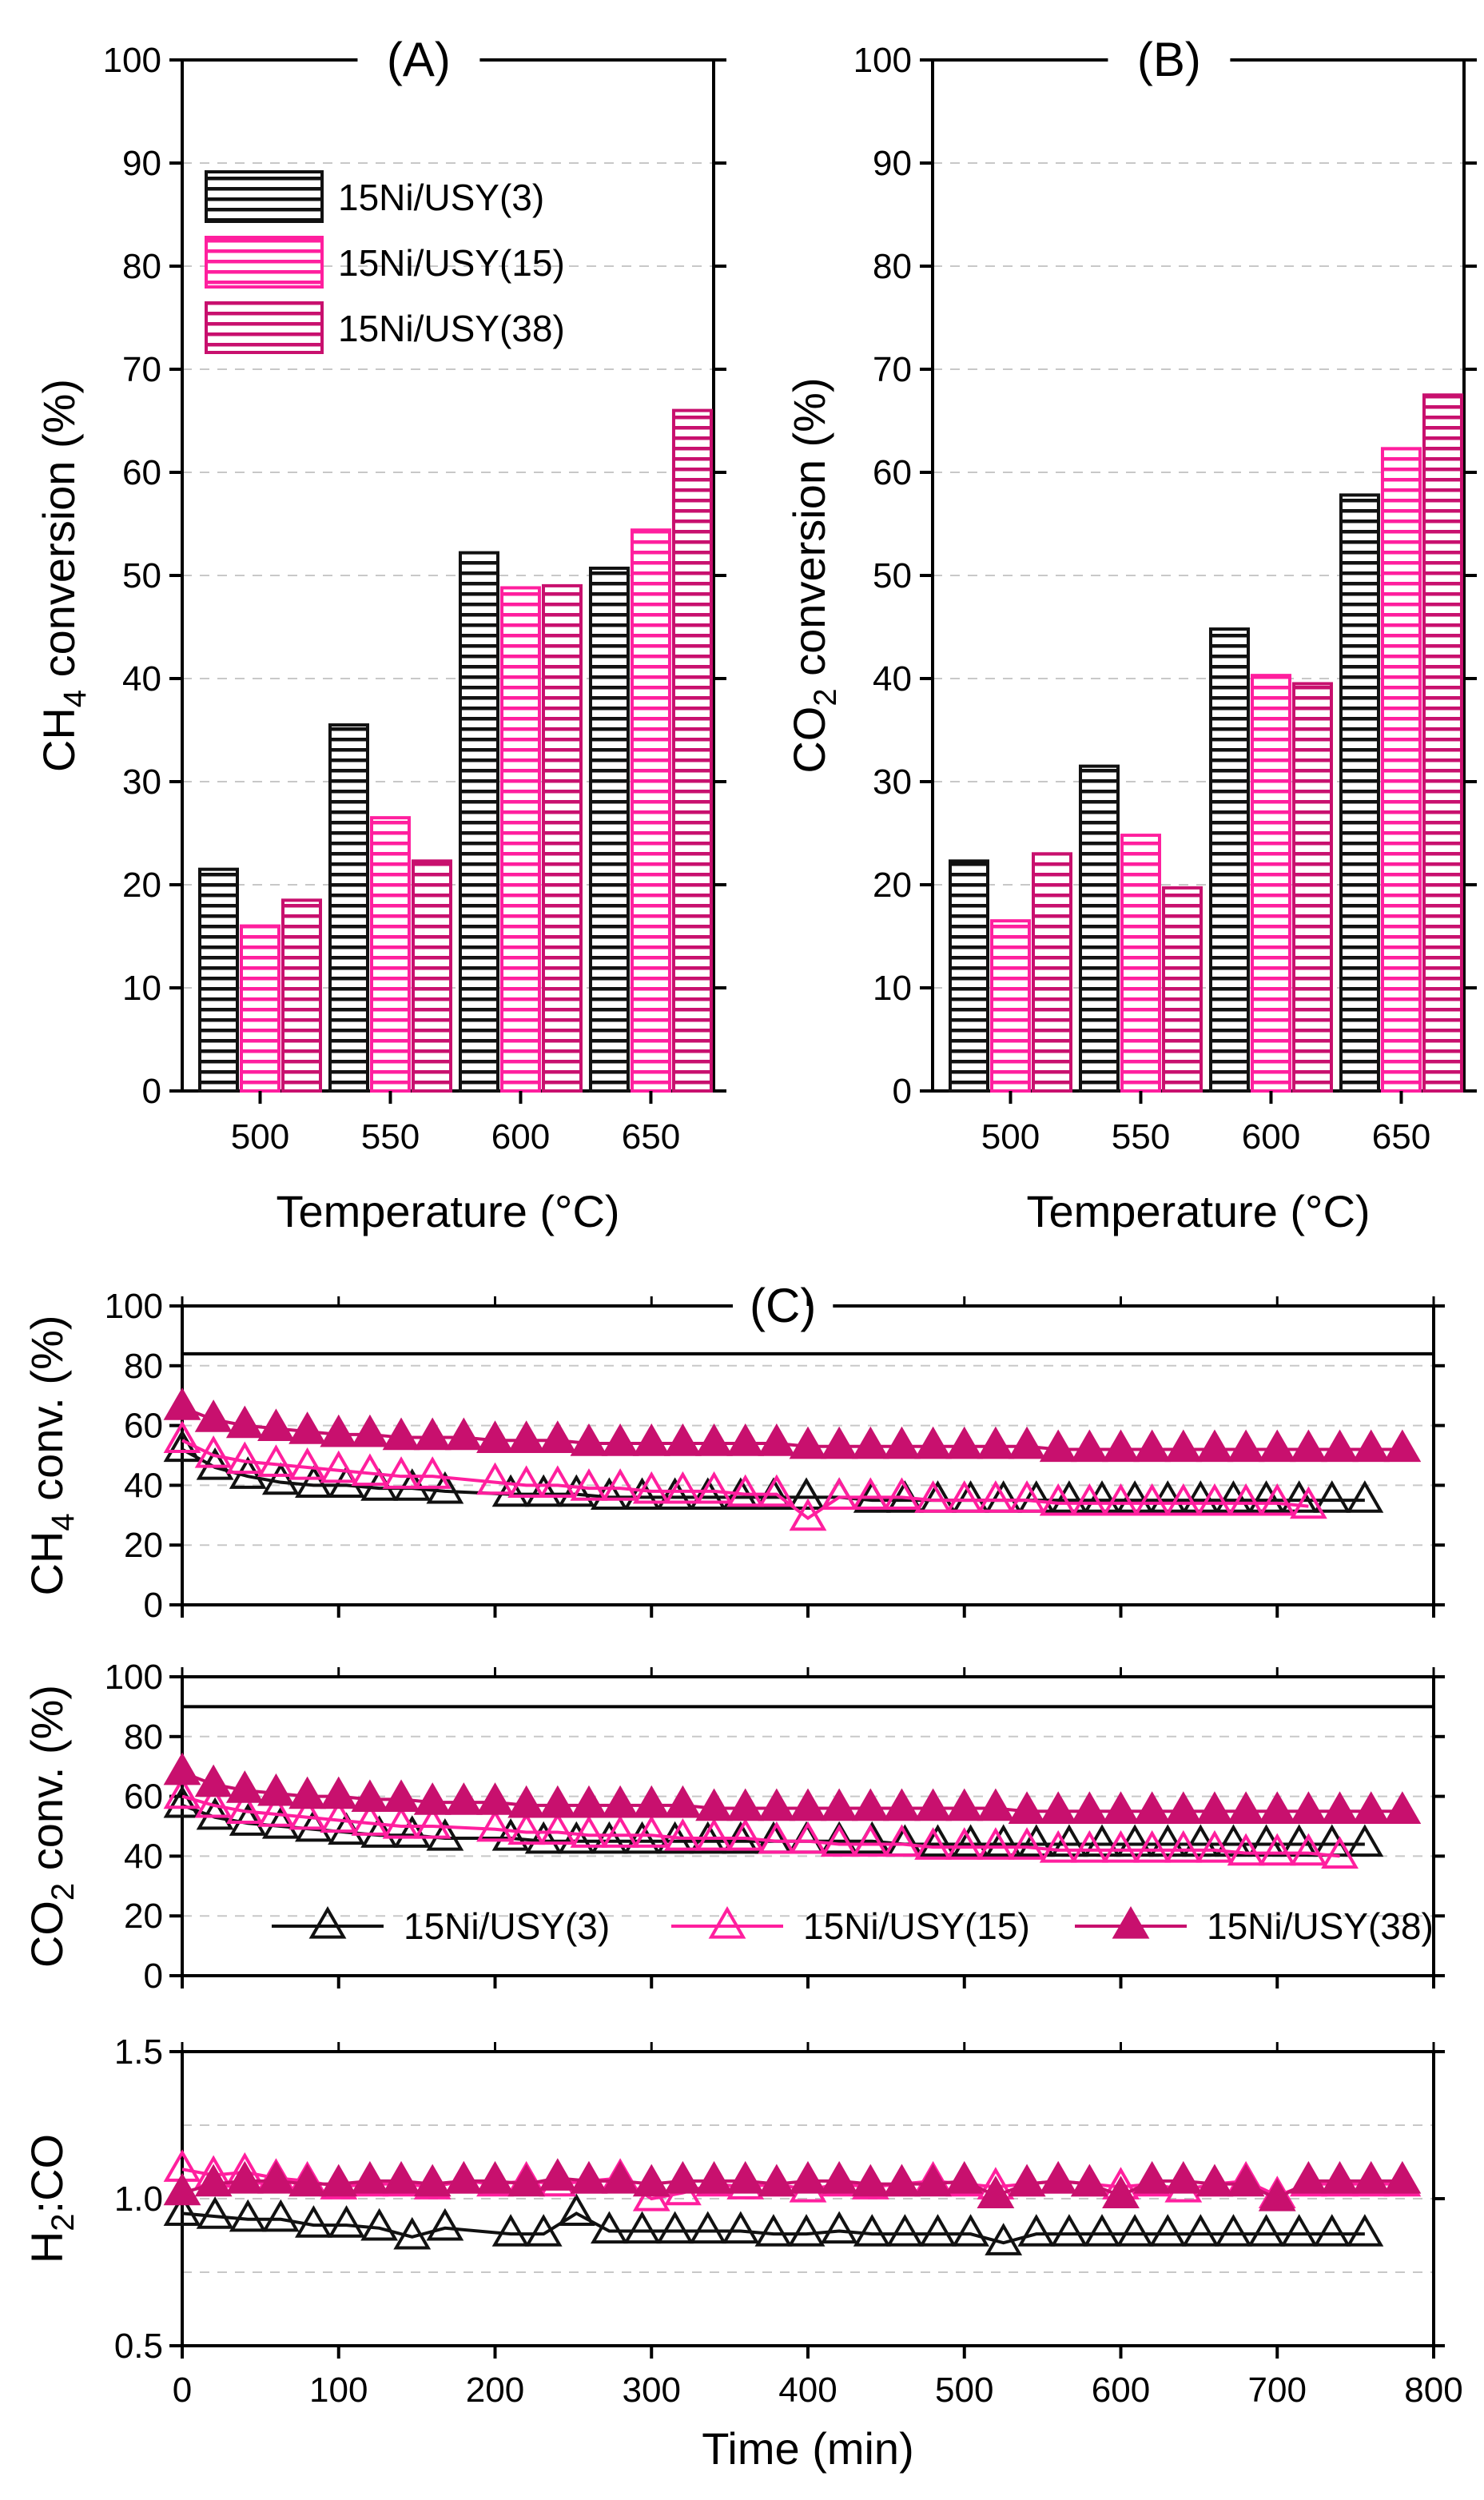 This screenshot has width=1484, height=2500. What do you see at coordinates (520, 1137) in the screenshot?
I see `x-tick-label: 600` at bounding box center [520, 1137].